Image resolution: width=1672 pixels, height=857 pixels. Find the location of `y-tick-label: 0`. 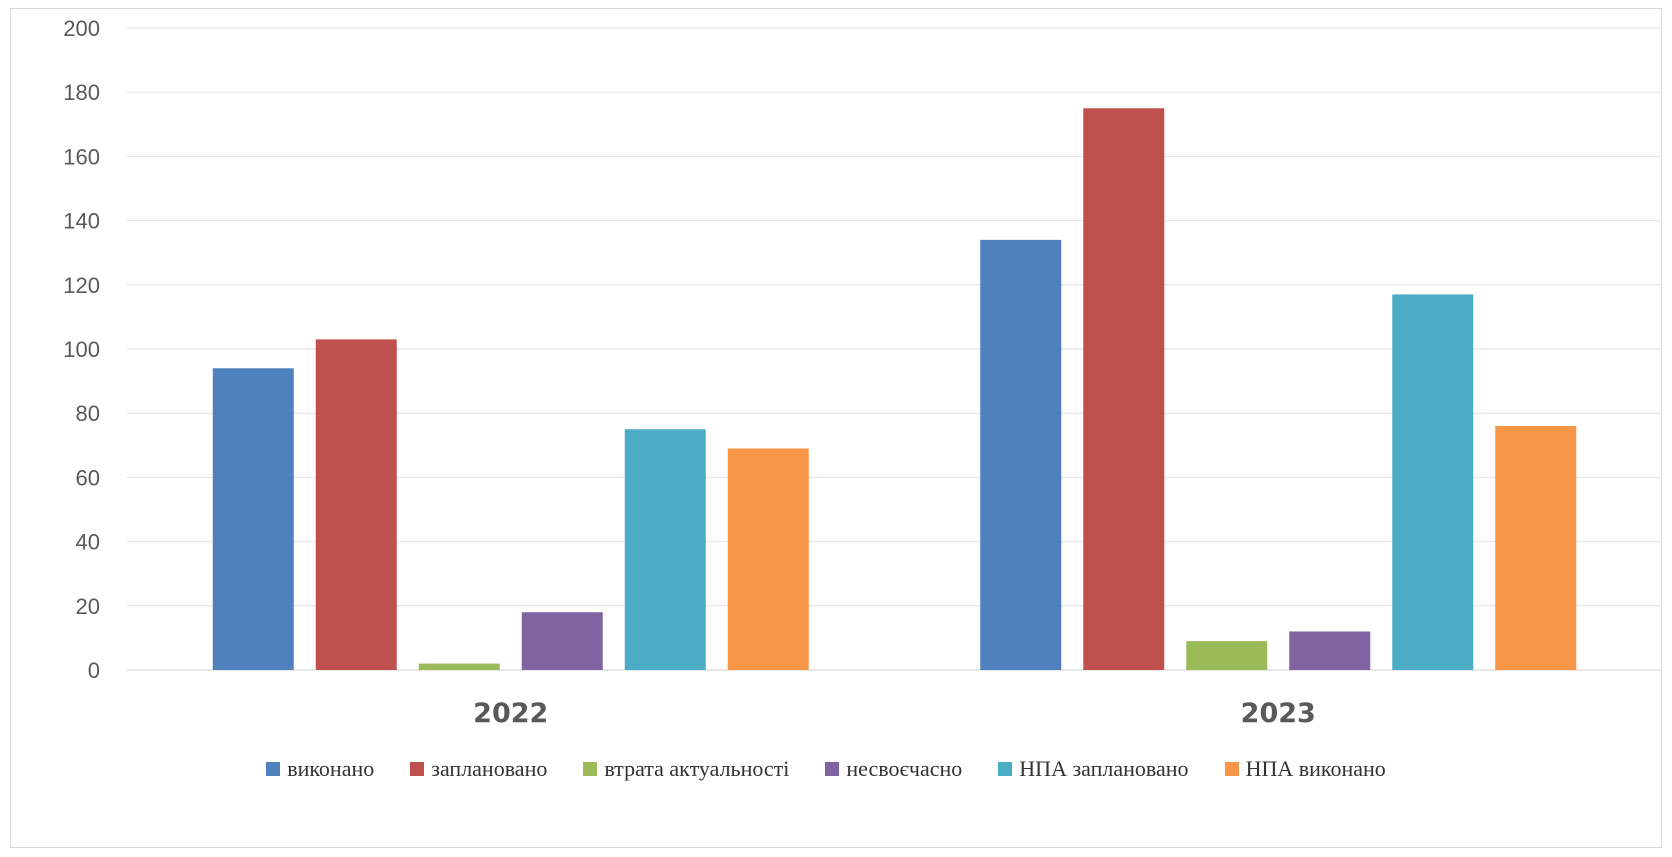

y-tick-label: 0 is located at coordinates (94, 670).